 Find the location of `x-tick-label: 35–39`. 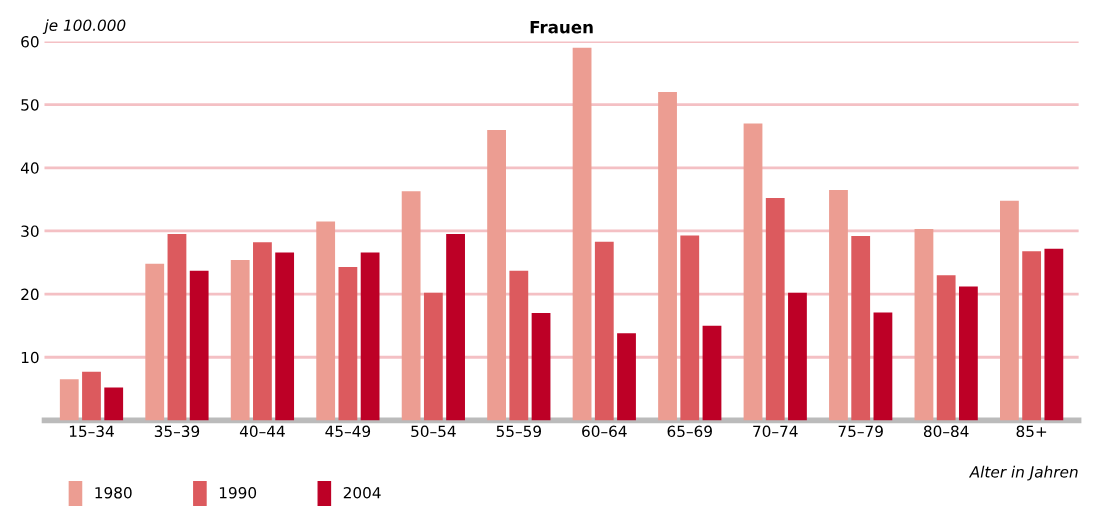

x-tick-label: 35–39 is located at coordinates (177, 431).